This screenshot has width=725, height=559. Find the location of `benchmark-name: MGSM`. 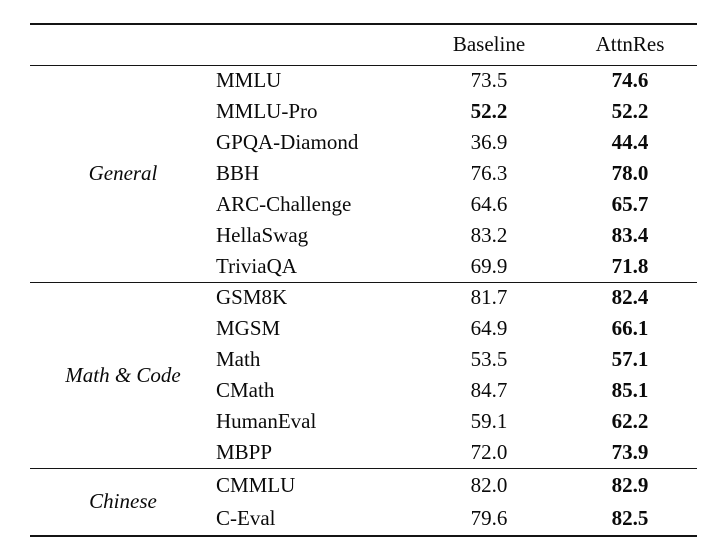

benchmark-name: MGSM is located at coordinates (248, 328).